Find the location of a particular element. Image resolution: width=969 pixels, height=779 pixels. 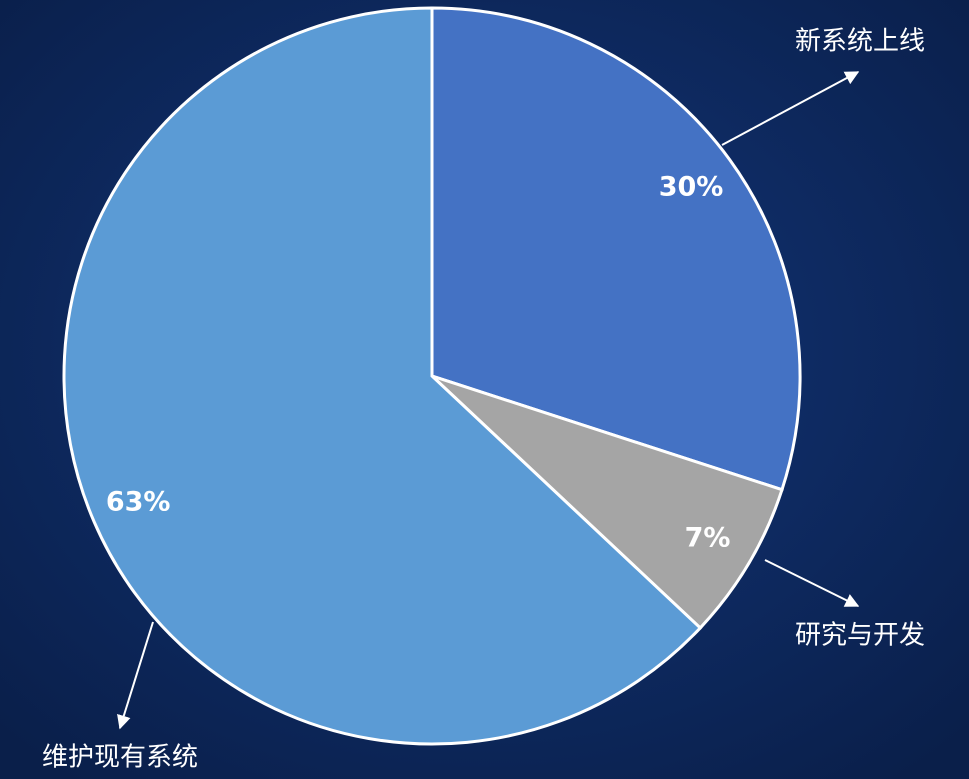

category-label: 新系统上线 is located at coordinates (860, 42).